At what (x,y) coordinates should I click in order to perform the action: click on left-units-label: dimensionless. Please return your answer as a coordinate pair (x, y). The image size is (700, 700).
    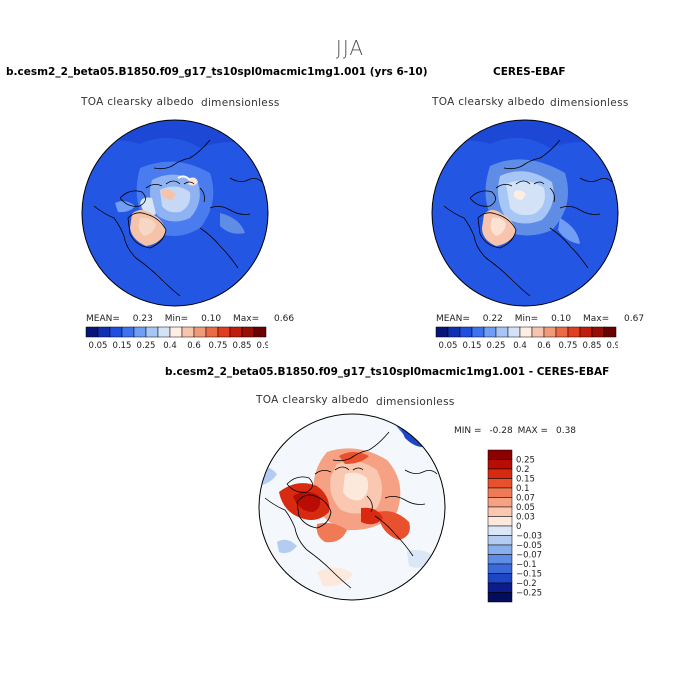
    Looking at the image, I should click on (240, 103).